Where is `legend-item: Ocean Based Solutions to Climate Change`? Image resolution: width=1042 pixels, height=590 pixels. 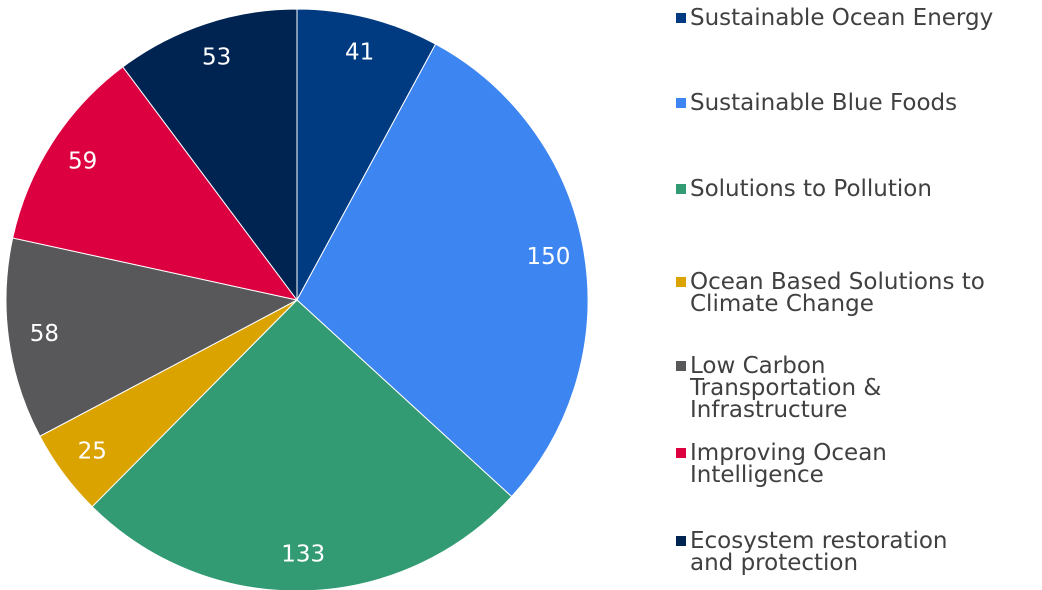
legend-item: Ocean Based Solutions to Climate Change is located at coordinates (848, 293).